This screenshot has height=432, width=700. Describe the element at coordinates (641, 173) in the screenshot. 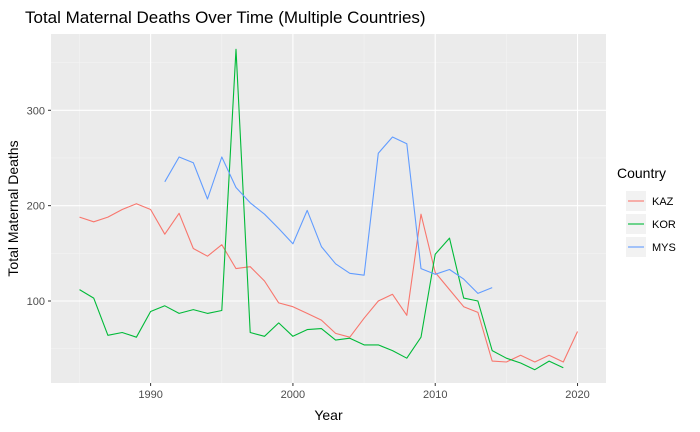

I see `legend-title: Country` at that location.